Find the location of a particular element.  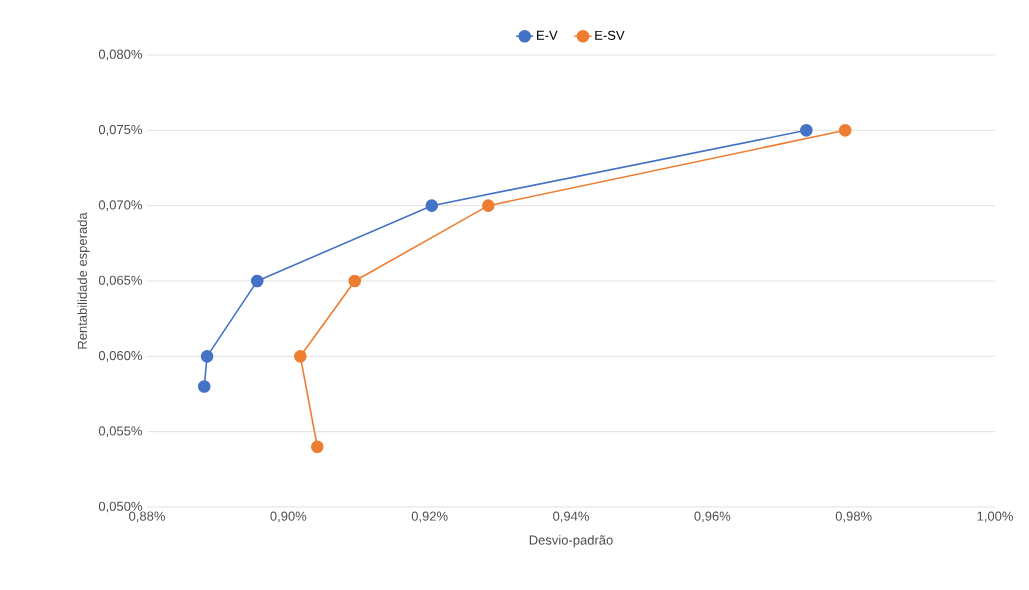

x-tick-label: 0,92% is located at coordinates (429, 517).